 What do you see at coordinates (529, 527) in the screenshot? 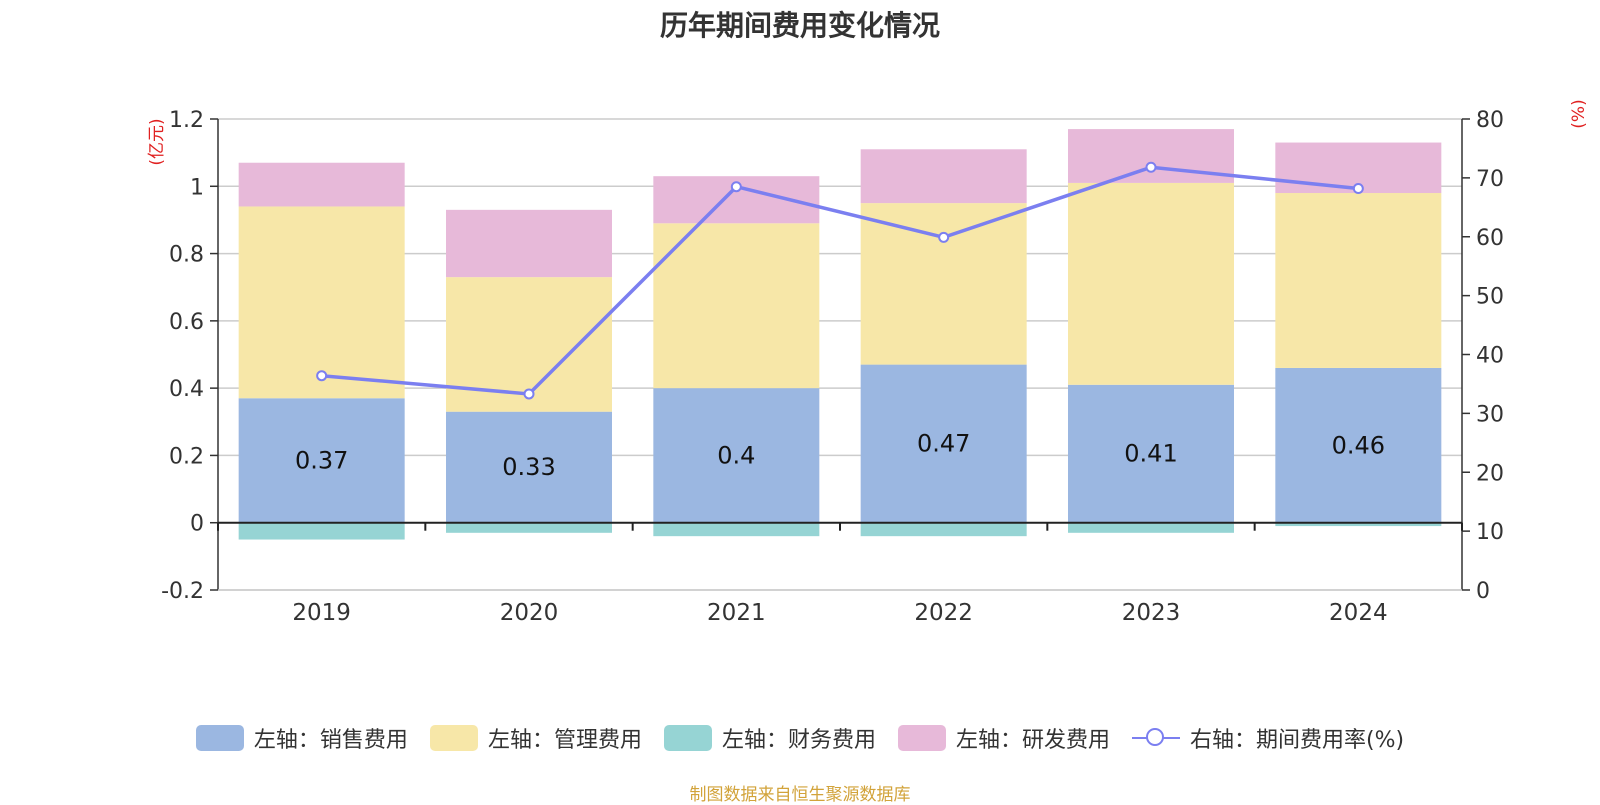
I see `bar-finance-2020` at bounding box center [529, 527].